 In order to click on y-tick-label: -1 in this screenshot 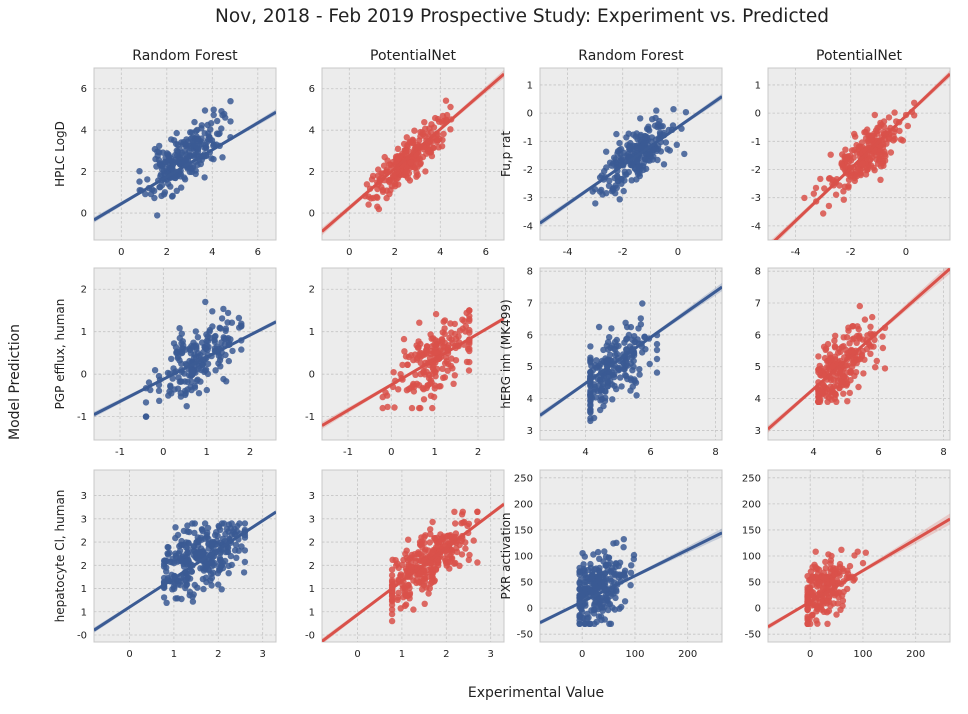, I will do `click(756, 142)`.